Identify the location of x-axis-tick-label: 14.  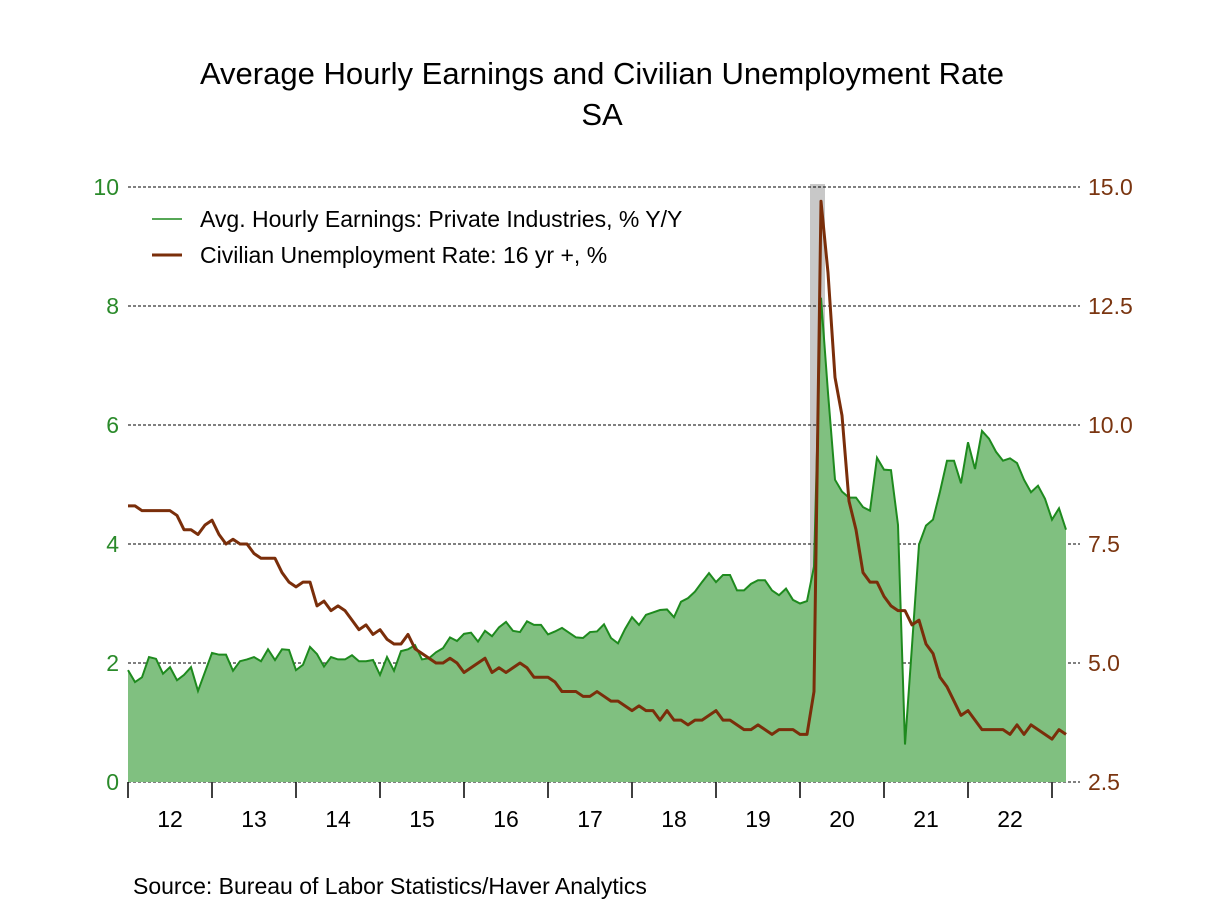
(338, 819).